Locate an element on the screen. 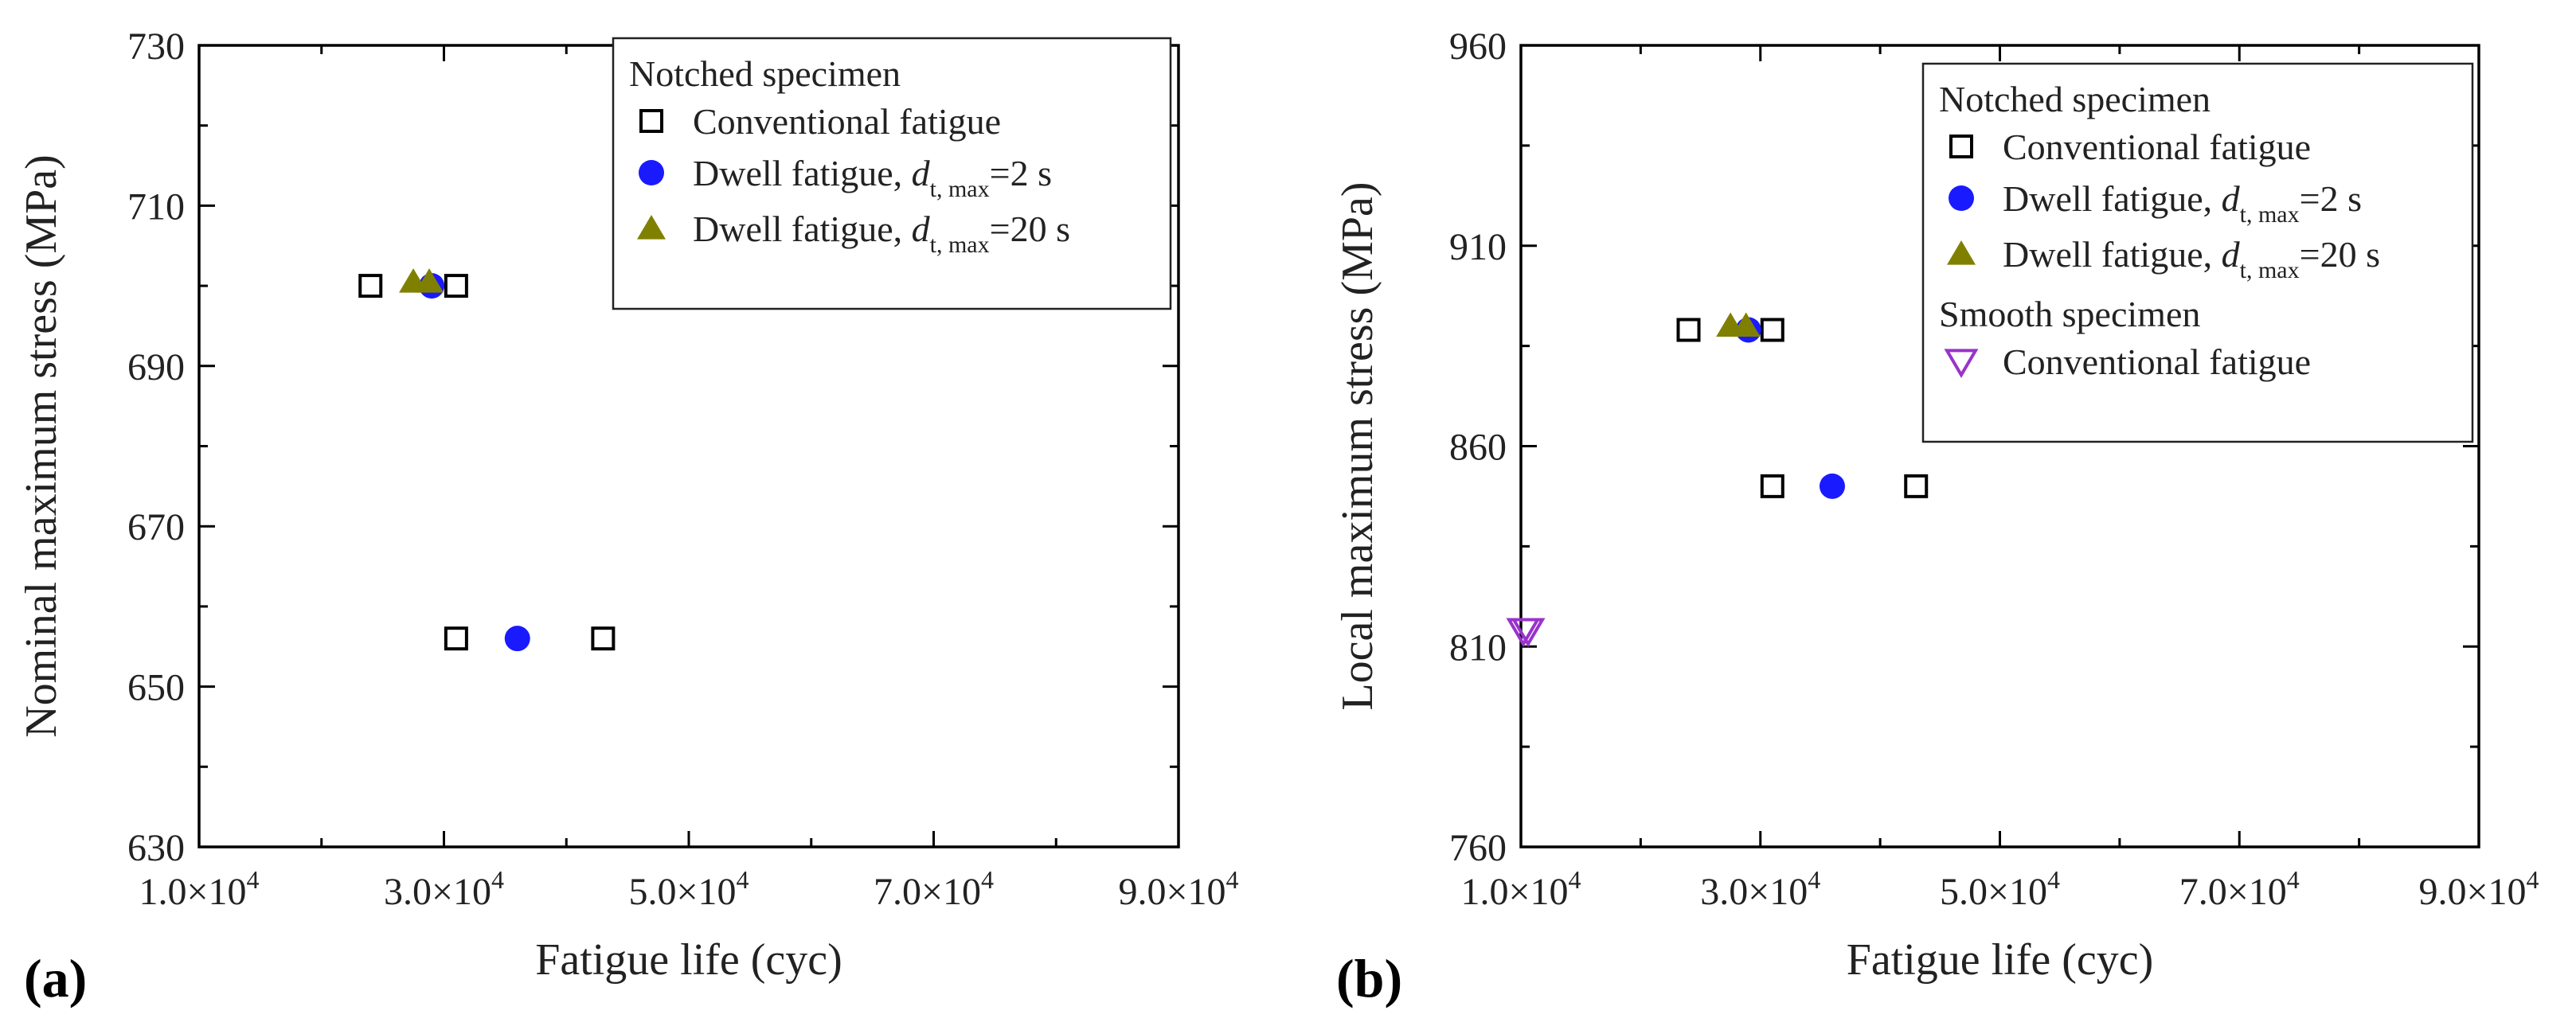 This screenshot has width=2576, height=1026. y-tick-label: 630 is located at coordinates (156, 848).